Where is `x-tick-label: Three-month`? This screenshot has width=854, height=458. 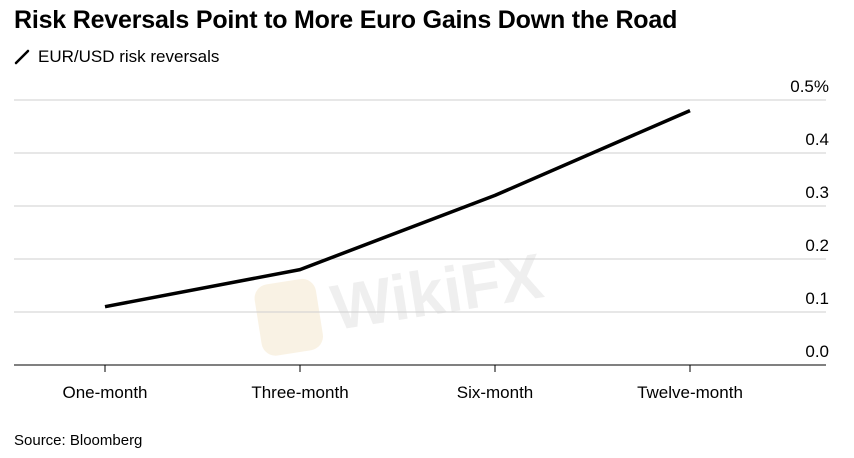
x-tick-label: Three-month is located at coordinates (299, 392).